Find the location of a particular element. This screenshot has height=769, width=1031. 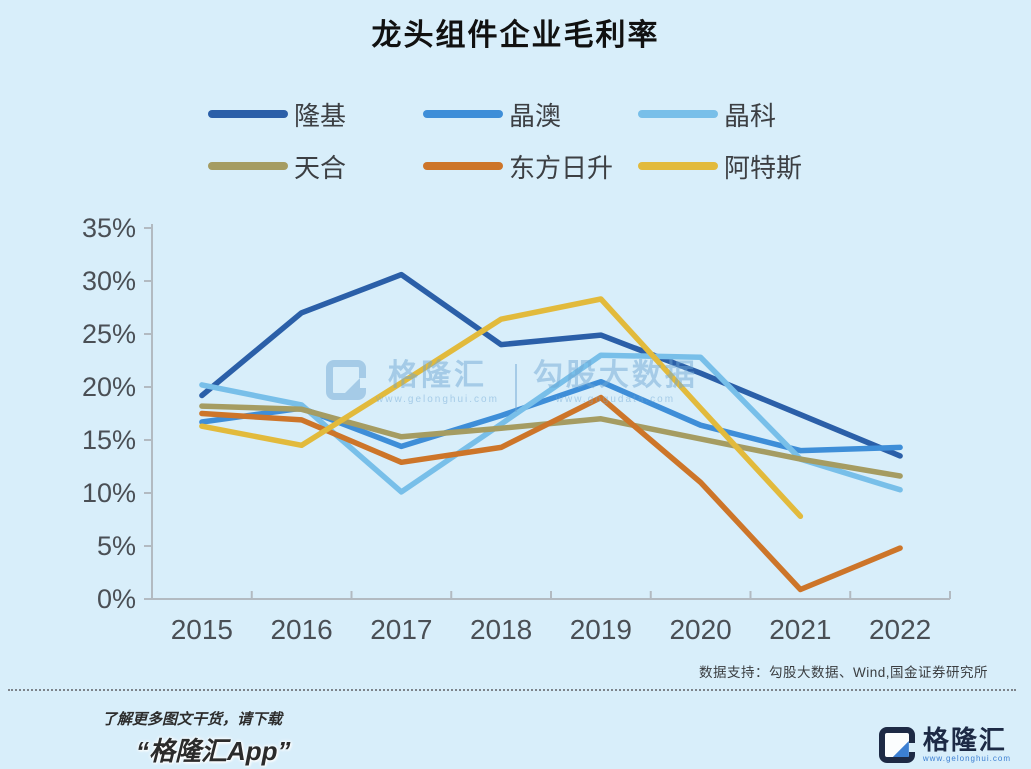

legend-item-label: 晶澳 is located at coordinates (535, 115).